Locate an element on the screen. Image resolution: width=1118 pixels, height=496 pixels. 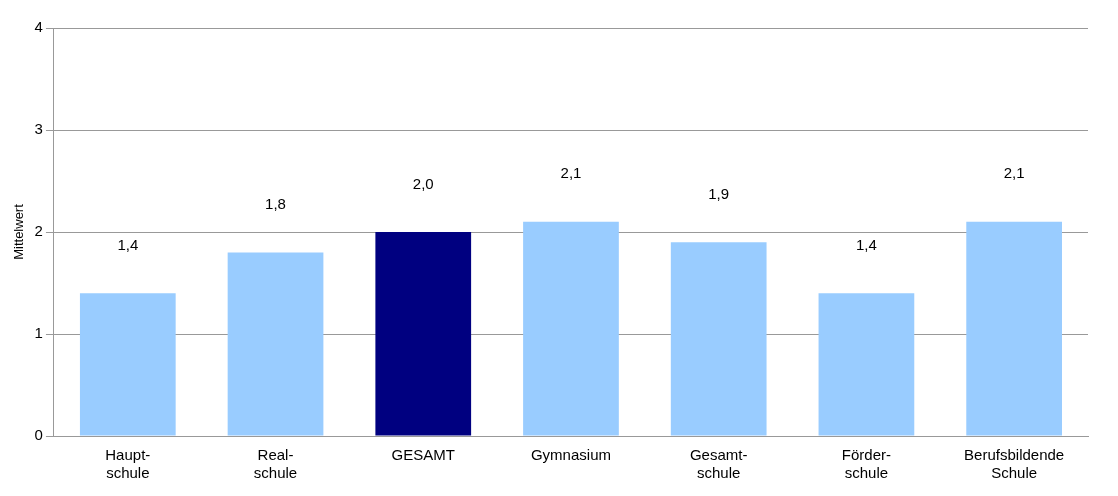
data-label: 1,8 is located at coordinates (275, 204).